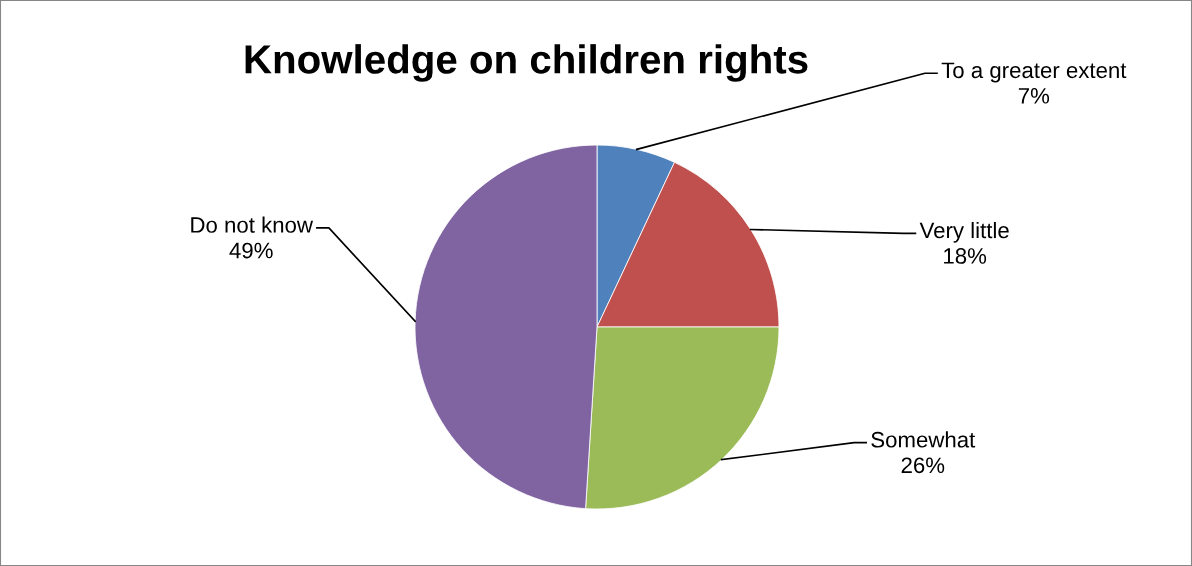  I want to click on slice-label: Do not know, so click(252, 224).